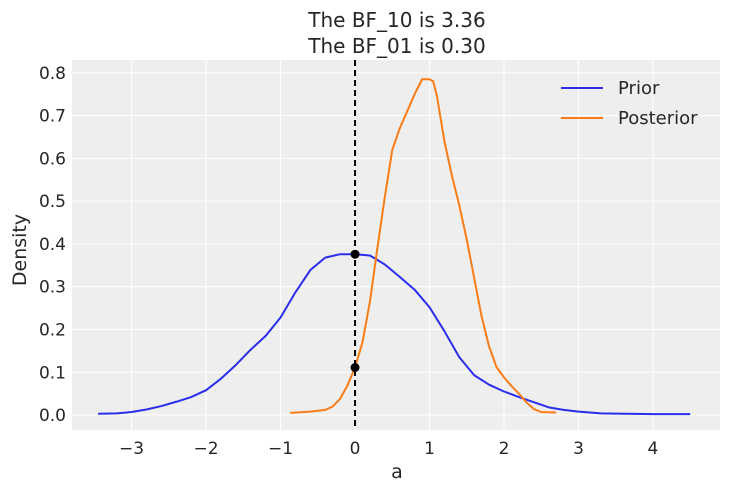 This screenshot has height=491, width=731. What do you see at coordinates (52, 288) in the screenshot?
I see `y-tick-label: 0.3` at bounding box center [52, 288].